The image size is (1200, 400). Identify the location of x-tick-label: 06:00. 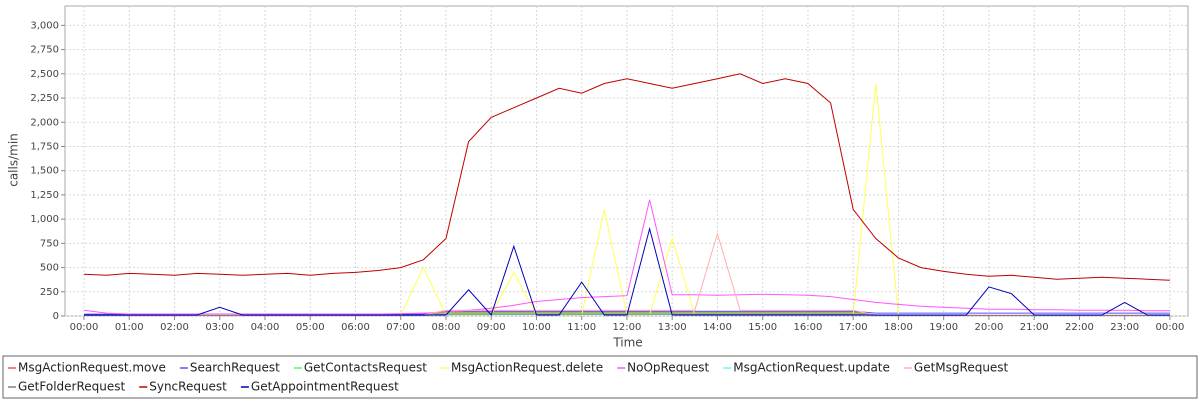
(355, 327).